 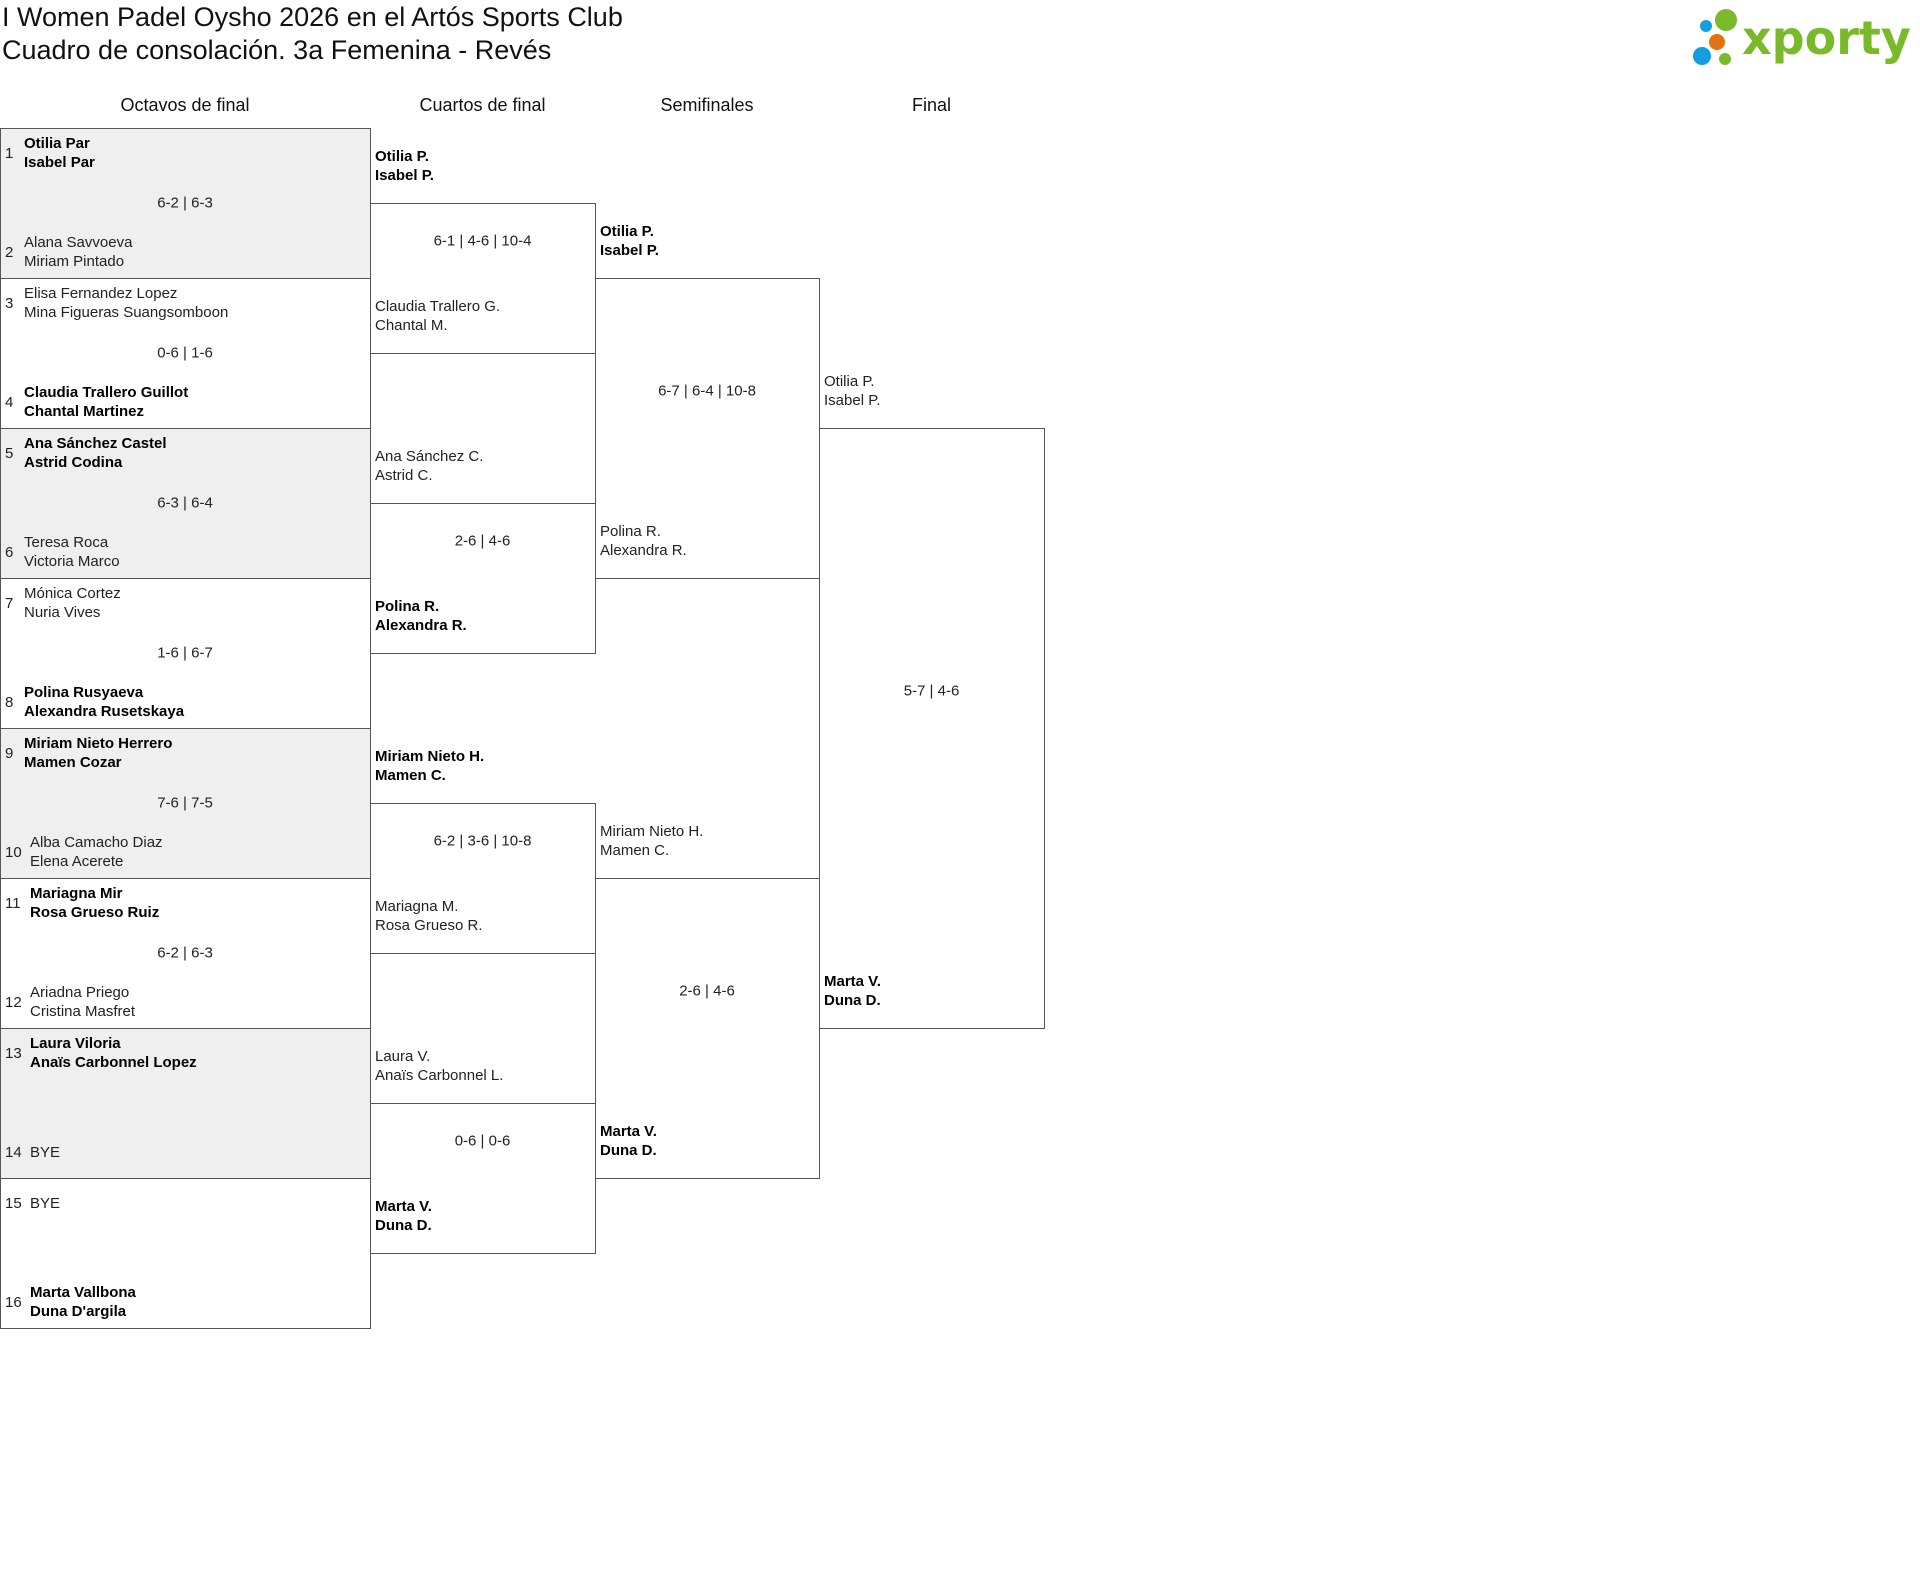 What do you see at coordinates (77, 861) in the screenshot?
I see `player-name: Elena Acerete` at bounding box center [77, 861].